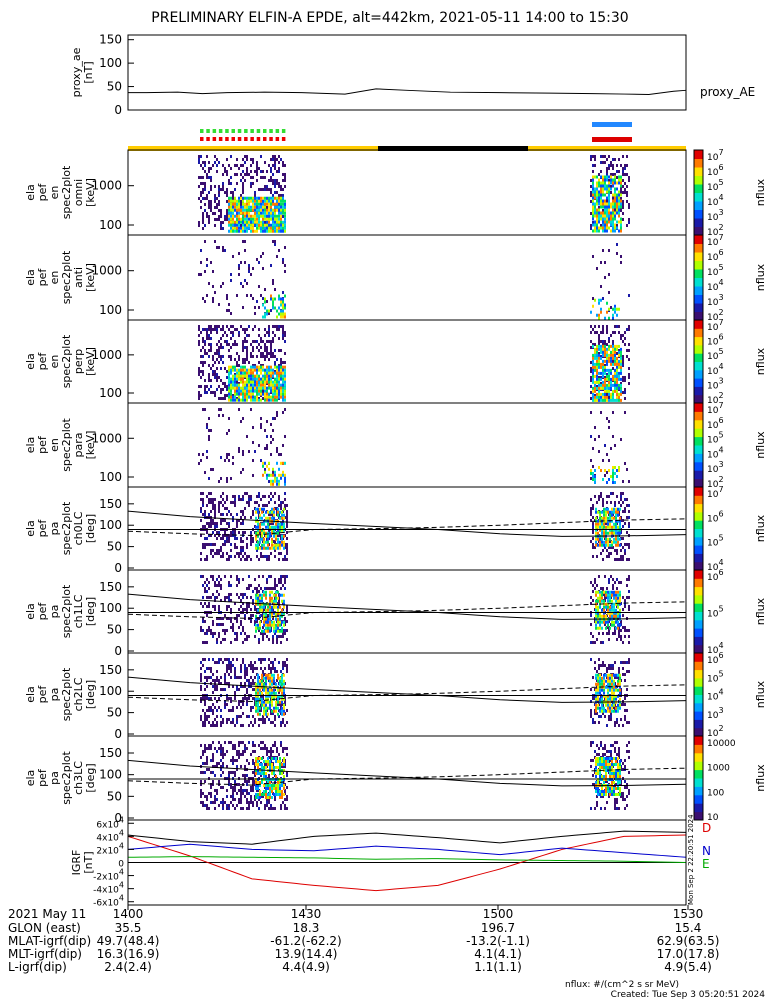  Describe the element at coordinates (88, 72) in the screenshot. I see `ylabel: [nT]` at that location.